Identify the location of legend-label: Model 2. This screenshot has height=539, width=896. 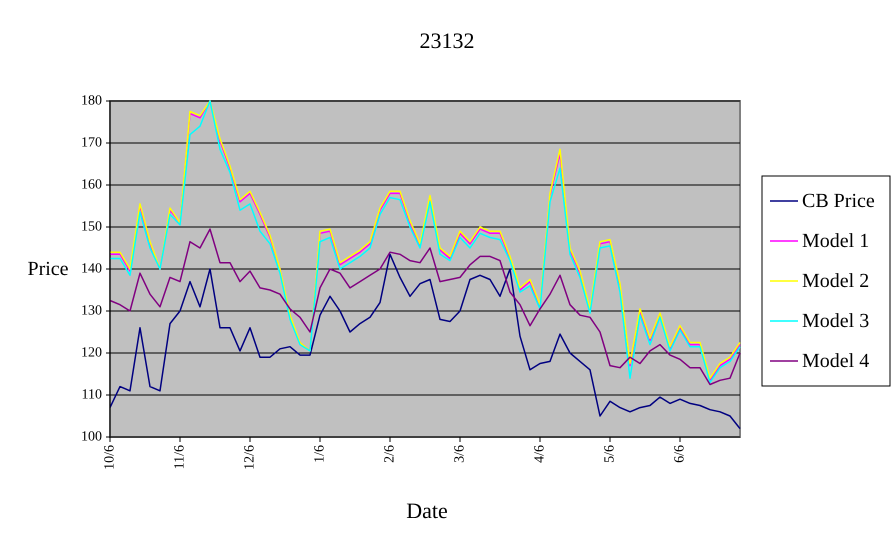
(836, 281).